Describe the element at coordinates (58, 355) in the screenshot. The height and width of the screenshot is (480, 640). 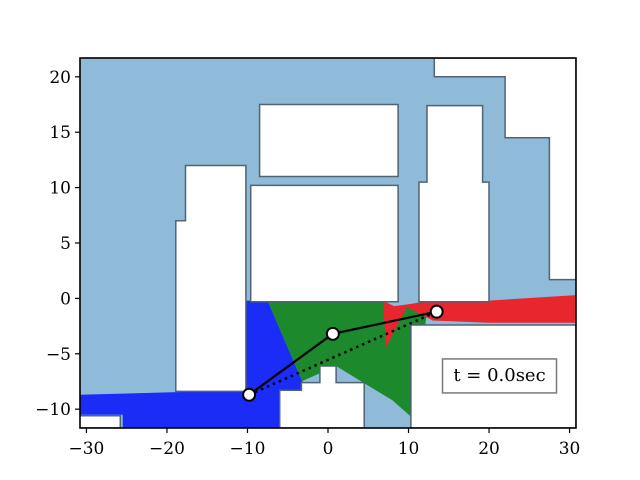
I see `y-tick-label: −5` at that location.